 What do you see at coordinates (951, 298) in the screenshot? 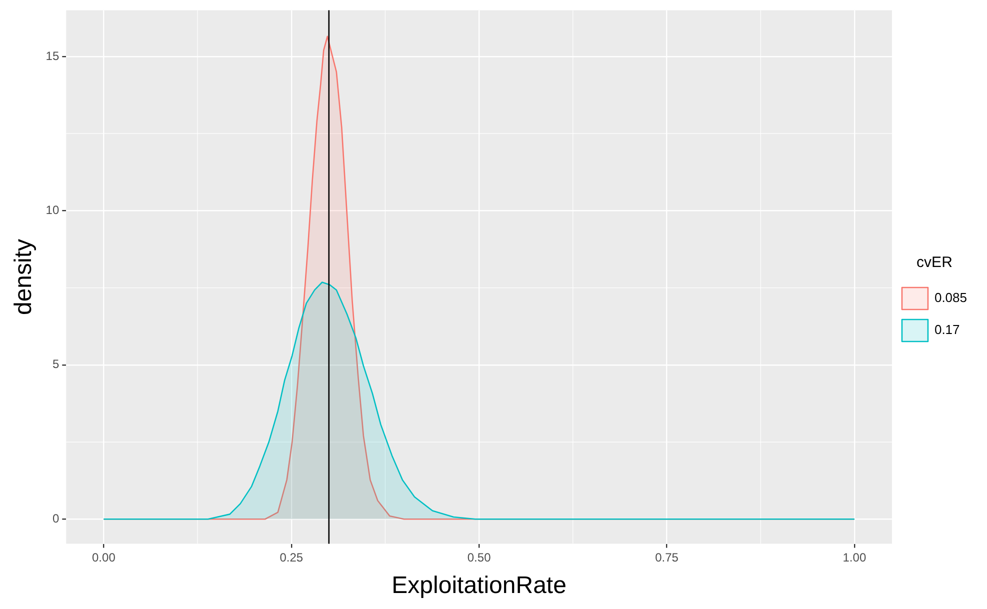
I see `legend-label: 0.085` at bounding box center [951, 298].